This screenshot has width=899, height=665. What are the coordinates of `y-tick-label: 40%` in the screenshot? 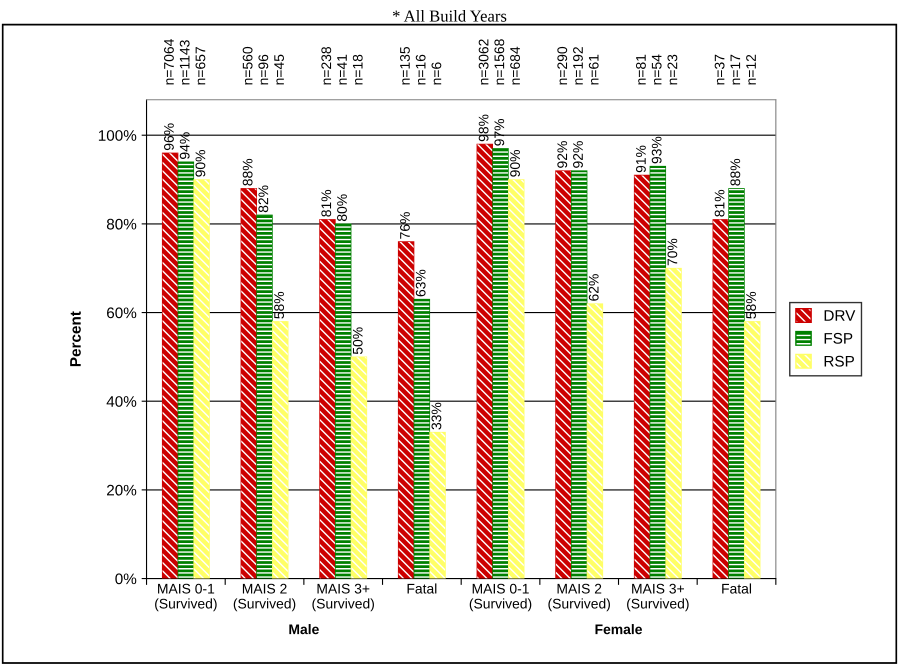 It's located at (121, 401).